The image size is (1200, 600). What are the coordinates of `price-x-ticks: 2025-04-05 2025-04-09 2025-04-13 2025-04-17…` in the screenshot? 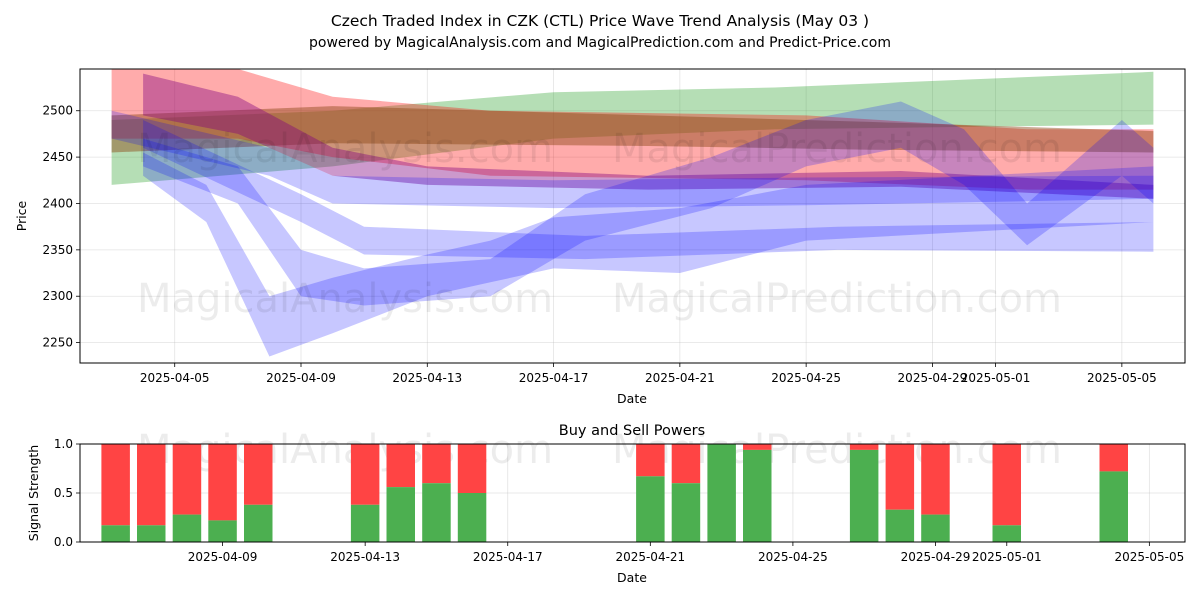 It's located at (648, 374).